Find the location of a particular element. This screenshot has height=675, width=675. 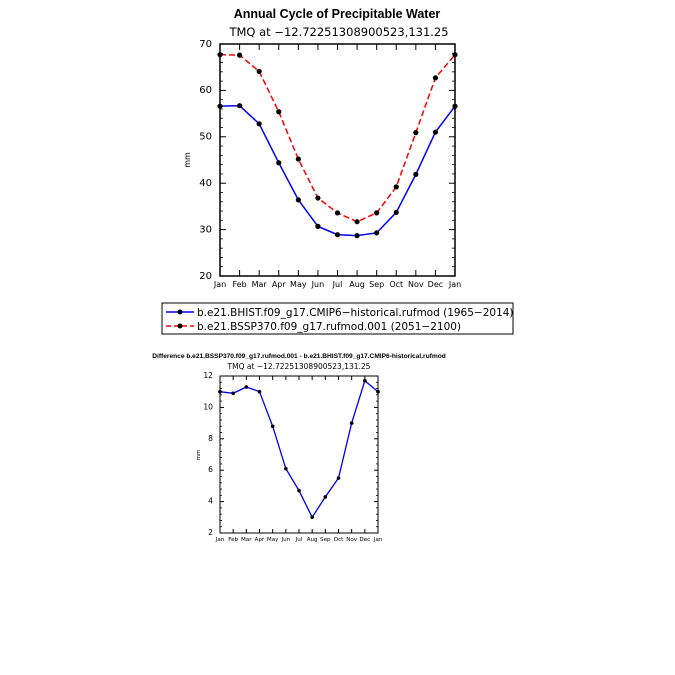

chart2-xtick-label: Dec is located at coordinates (364, 540).